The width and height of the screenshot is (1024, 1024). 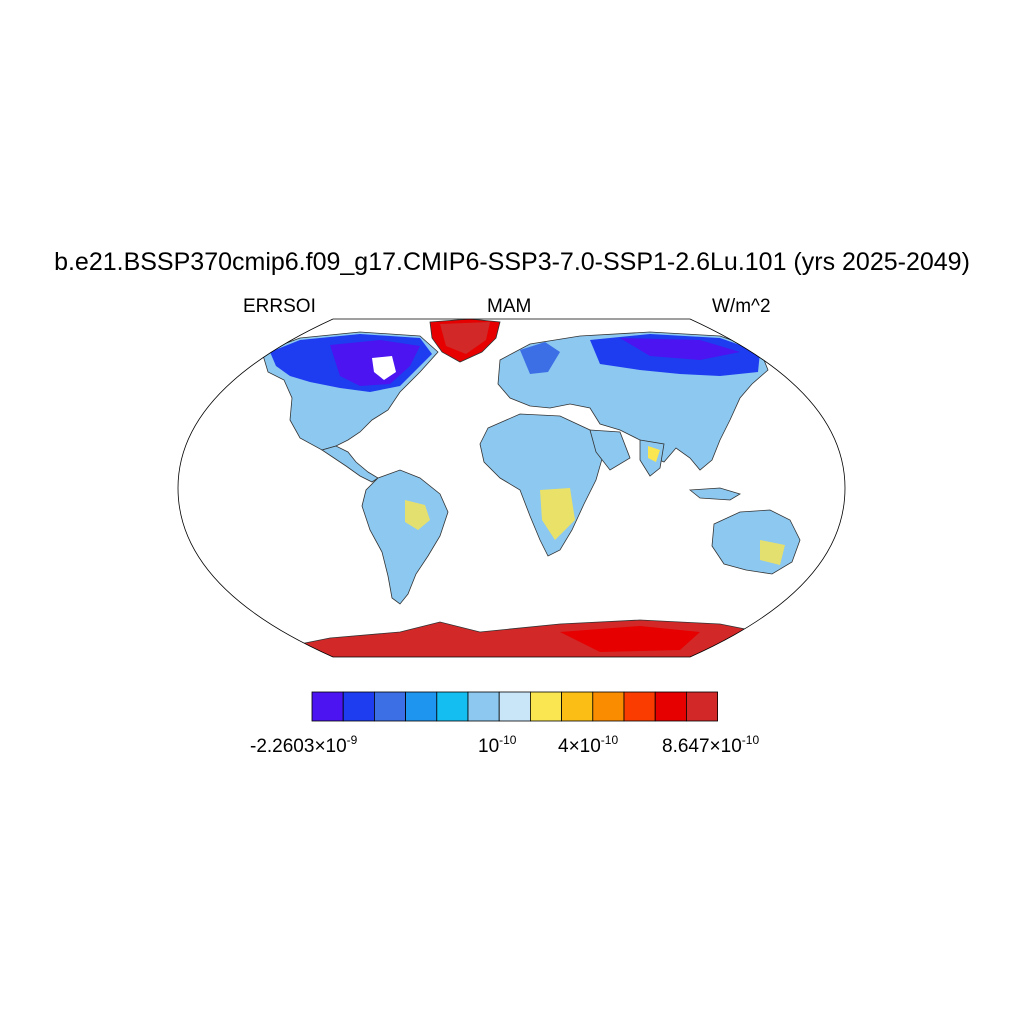 I want to click on africa-yellow, so click(x=557, y=514).